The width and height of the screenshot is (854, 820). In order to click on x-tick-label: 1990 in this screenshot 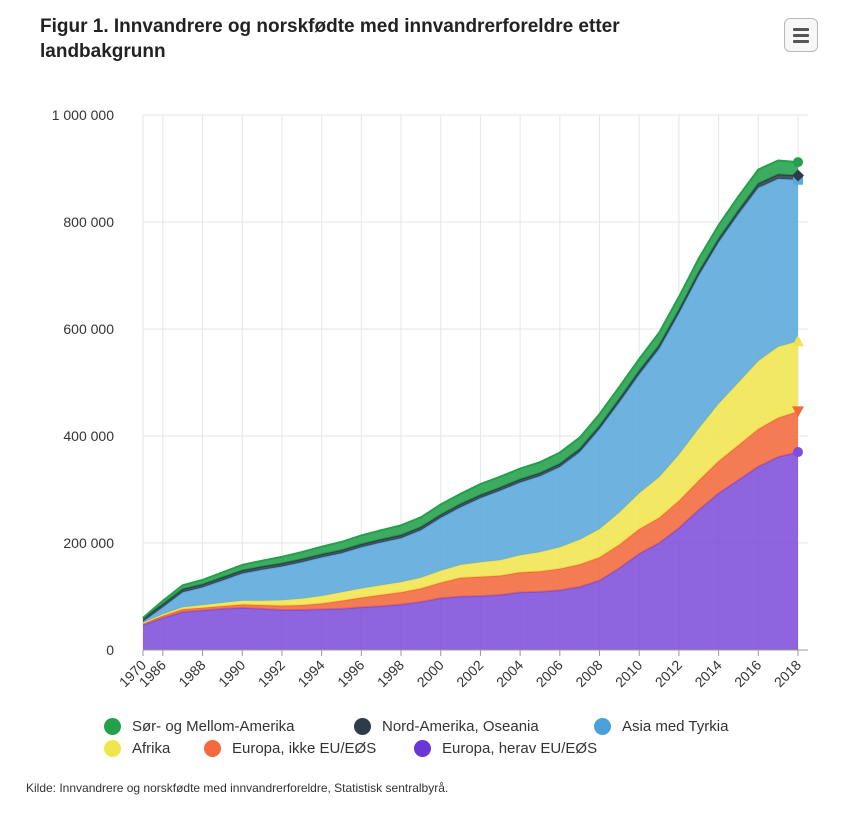, I will do `click(231, 673)`.